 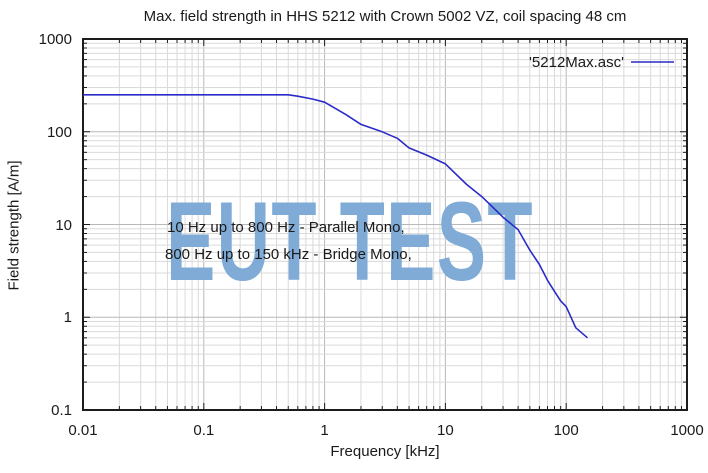 What do you see at coordinates (576, 62) in the screenshot?
I see `legend-label: '5212Max.asc'` at bounding box center [576, 62].